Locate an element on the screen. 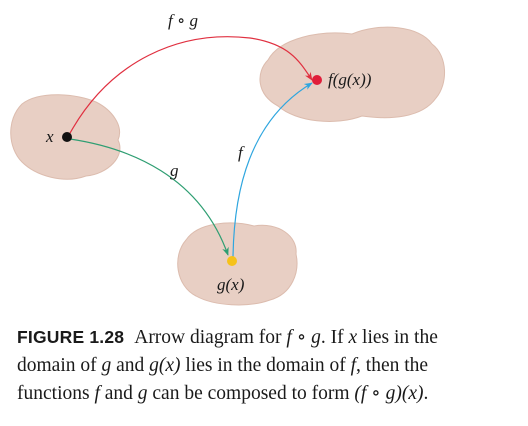 The image size is (528, 426). caption-text: ∘ is located at coordinates (301, 337).